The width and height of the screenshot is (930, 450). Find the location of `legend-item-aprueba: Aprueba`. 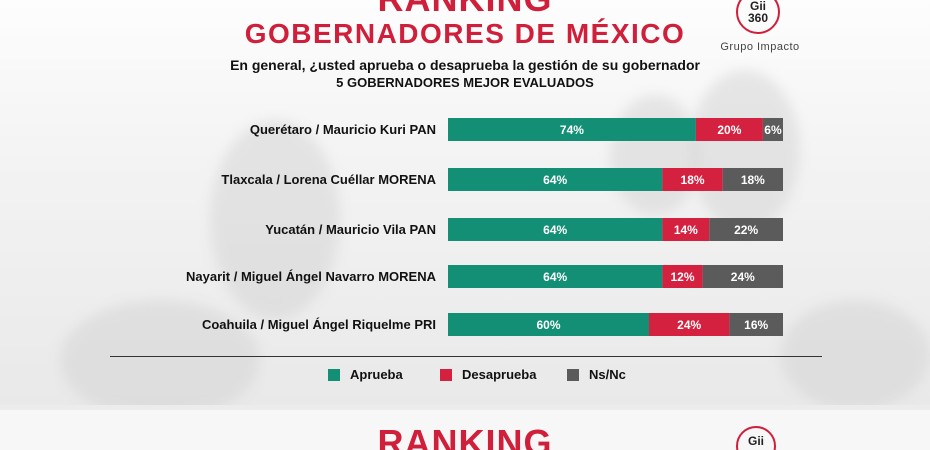

legend-item-aprueba: Aprueba is located at coordinates (365, 374).